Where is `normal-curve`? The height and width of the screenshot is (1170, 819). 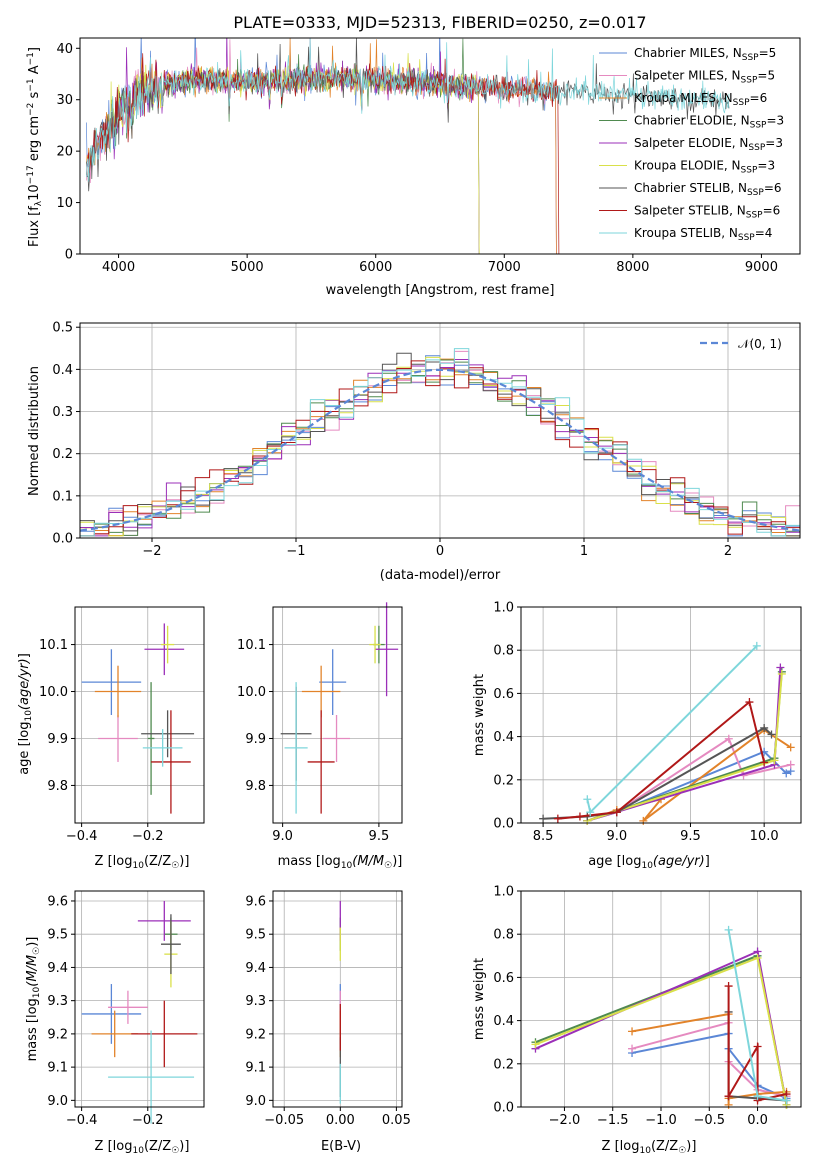
normal-curve is located at coordinates (440, 450).